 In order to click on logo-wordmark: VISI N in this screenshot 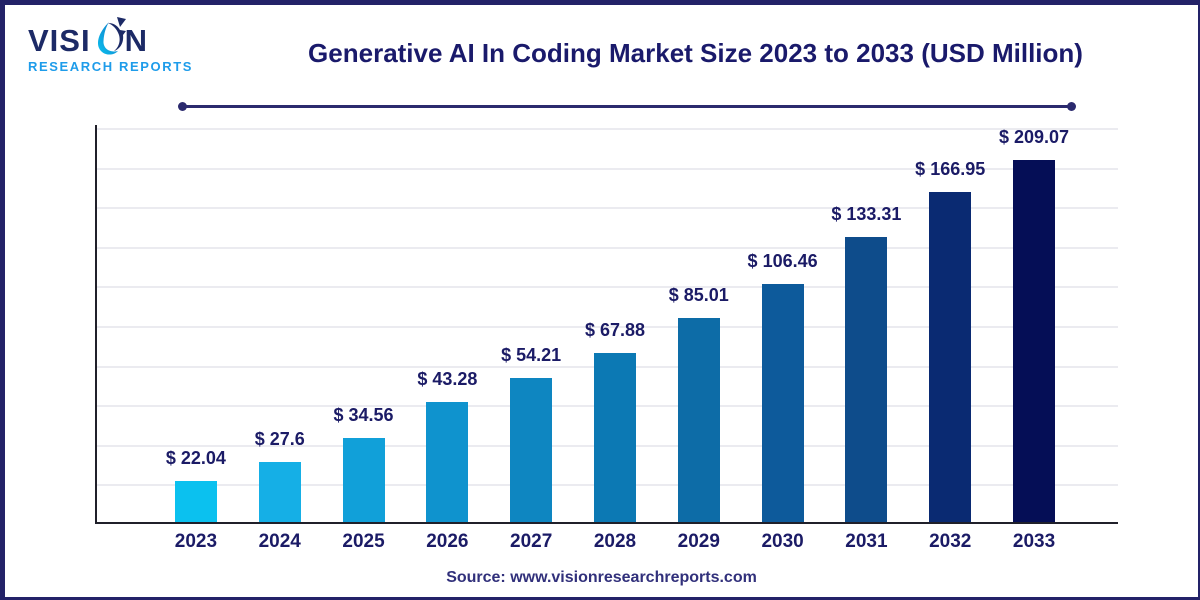, I will do `click(110, 35)`.